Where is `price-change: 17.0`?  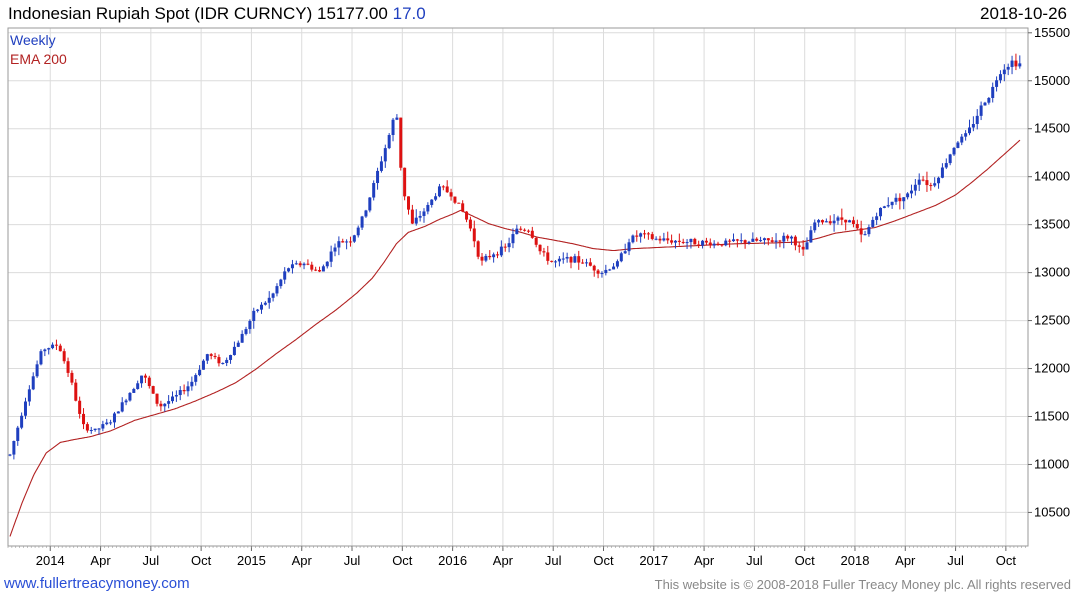
price-change: 17.0 is located at coordinates (409, 13).